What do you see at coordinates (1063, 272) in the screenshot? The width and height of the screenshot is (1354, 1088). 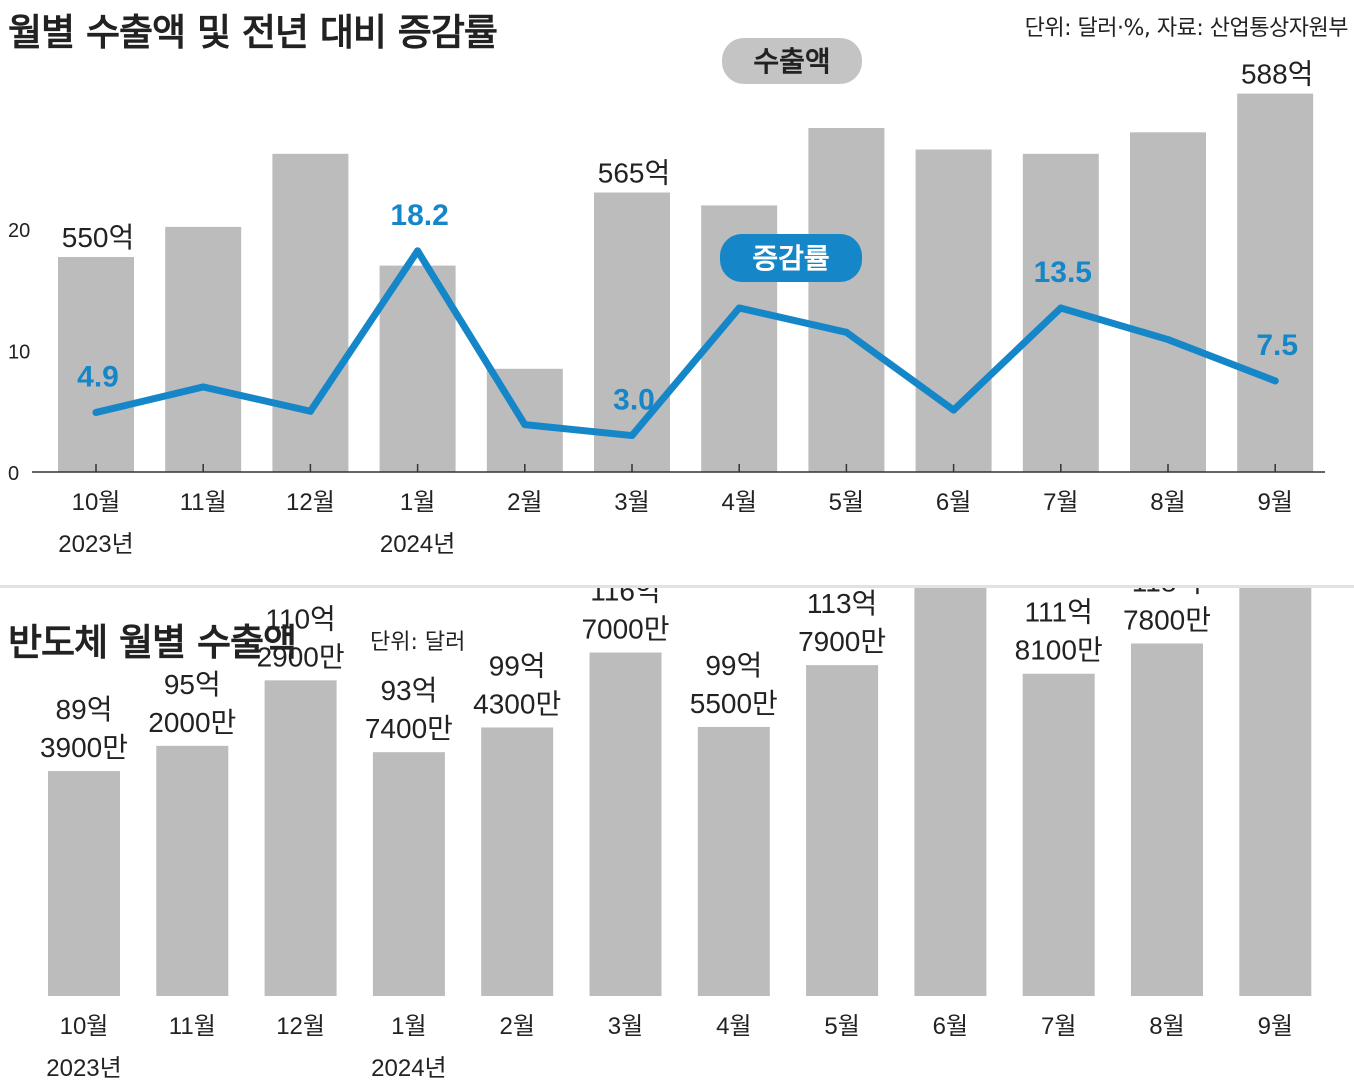 I see `growth-rate-label: 13.5` at bounding box center [1063, 272].